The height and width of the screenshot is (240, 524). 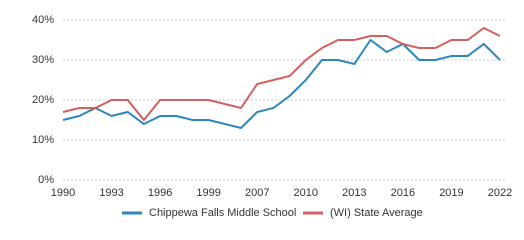 What do you see at coordinates (111, 193) in the screenshot?
I see `x-tick-label: 1993` at bounding box center [111, 193].